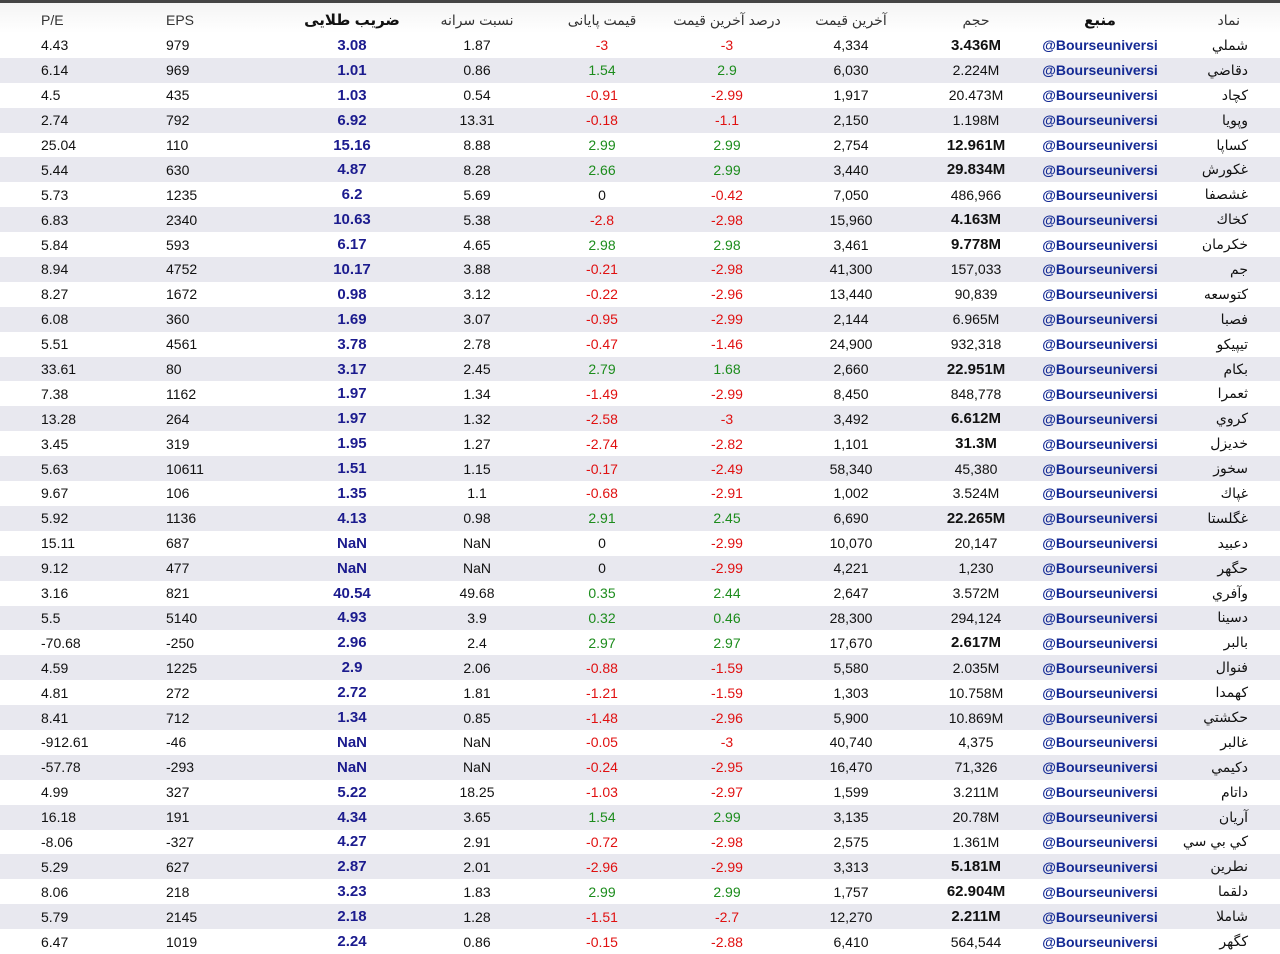 Image resolution: width=1280 pixels, height=954 pixels. Describe the element at coordinates (182, 667) in the screenshot. I see `eps: 1225` at that location.